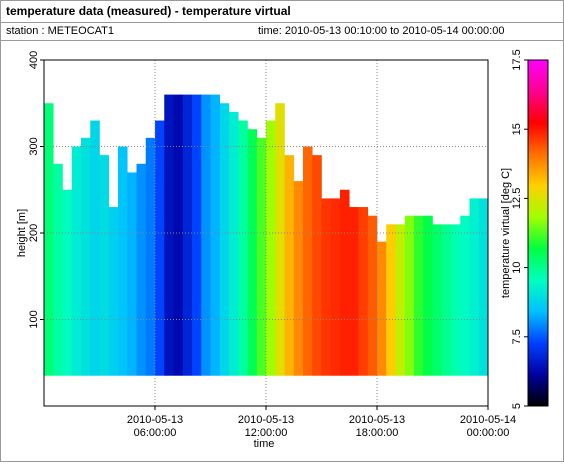 The image size is (564, 467). What do you see at coordinates (266, 426) in the screenshot?
I see `x-tick-label: 2010-05-13 12:00:00` at bounding box center [266, 426].